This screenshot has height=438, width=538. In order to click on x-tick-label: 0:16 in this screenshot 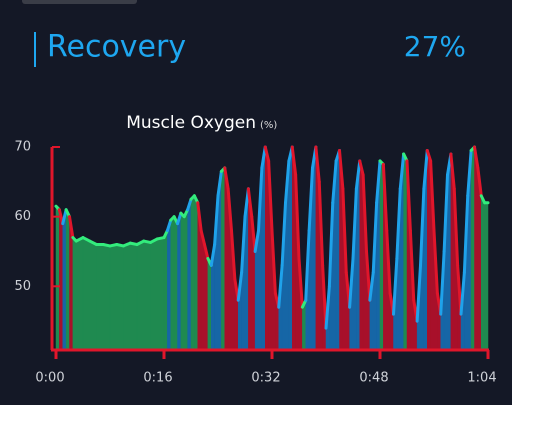, I will do `click(157, 378)`.